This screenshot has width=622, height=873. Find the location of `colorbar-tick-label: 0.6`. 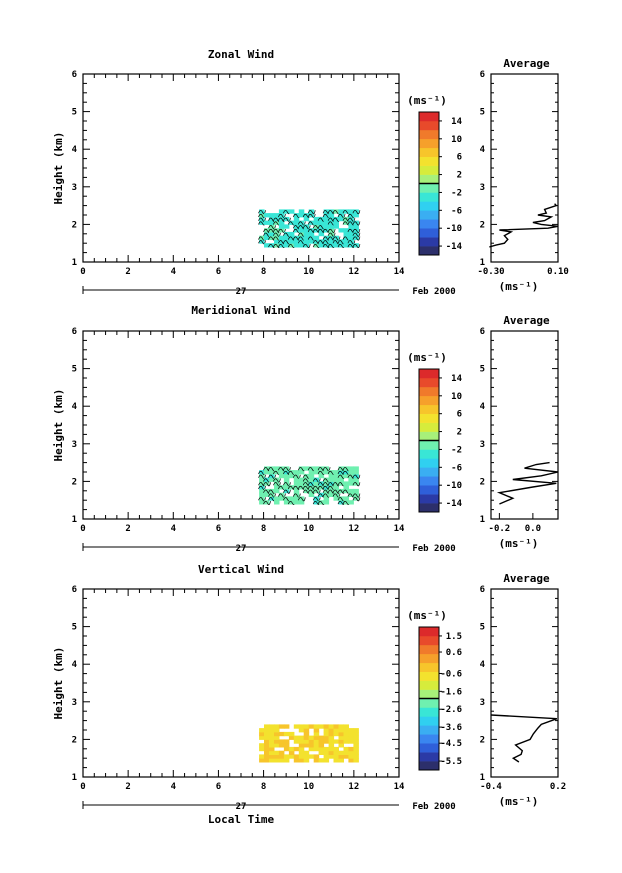

colorbar-tick-label: 0.6 is located at coordinates (454, 653).